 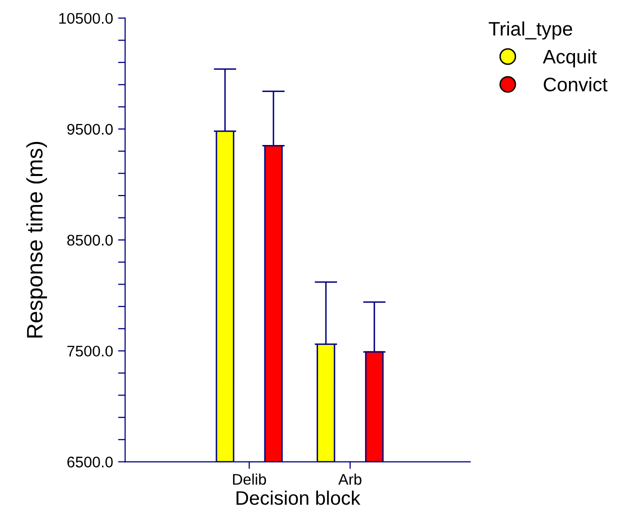 I want to click on legend-title: Trial_type, so click(x=530, y=30).